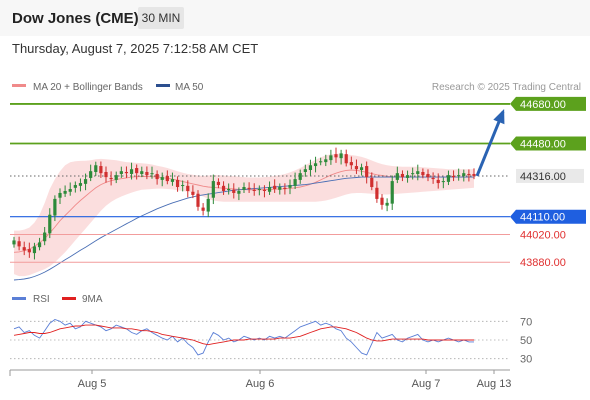 The image size is (590, 400). I want to click on projection-arrow-shaft, so click(490, 144).